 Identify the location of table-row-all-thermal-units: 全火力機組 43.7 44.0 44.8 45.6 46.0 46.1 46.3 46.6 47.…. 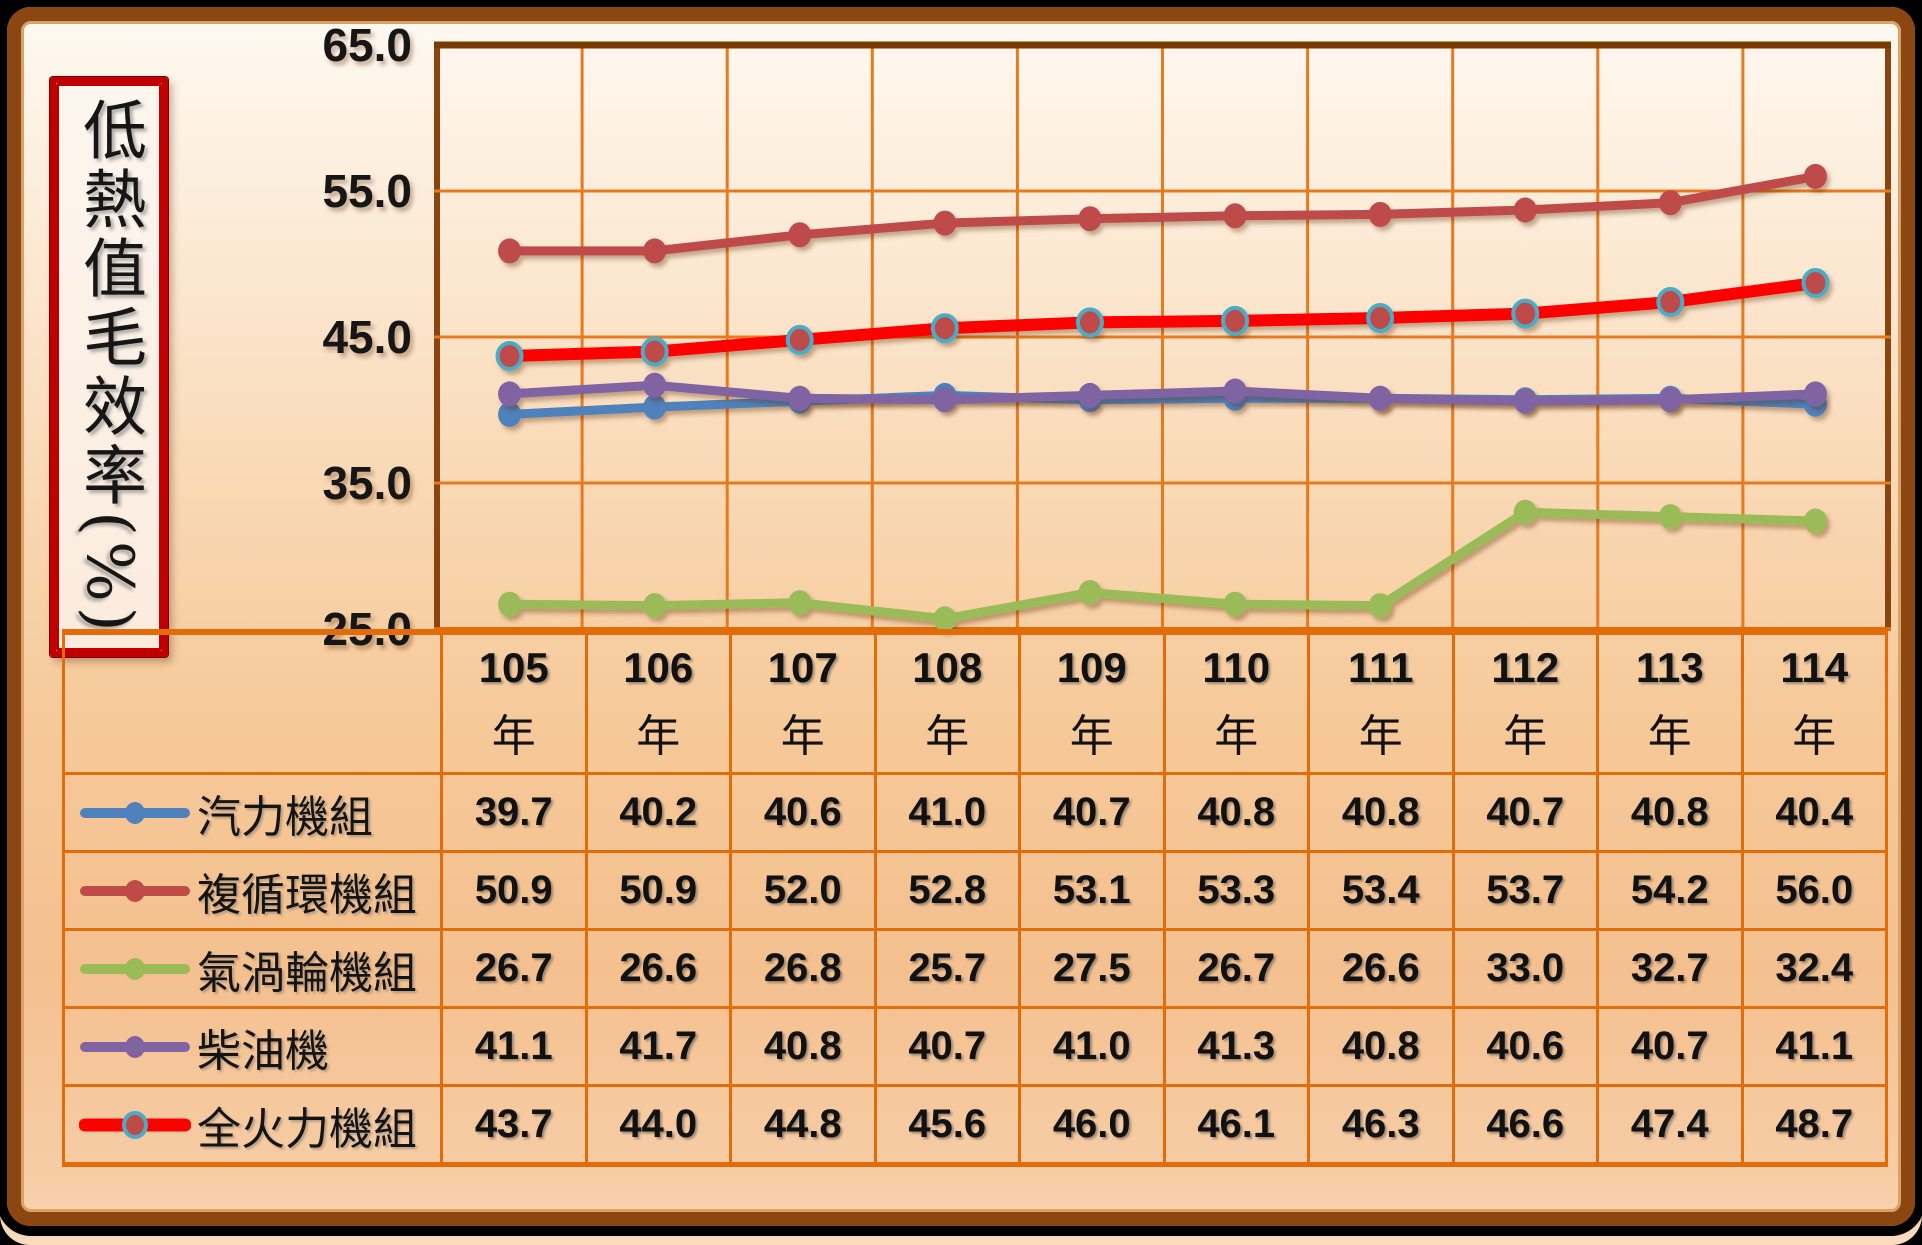
(975, 1125).